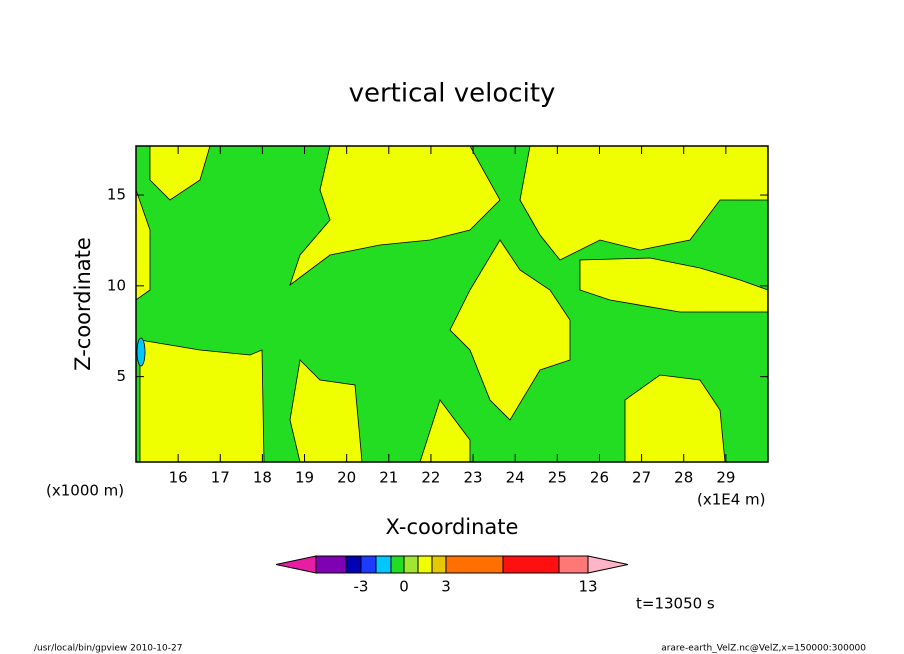  What do you see at coordinates (404, 587) in the screenshot?
I see `colorbar-tick-label: 0` at bounding box center [404, 587].